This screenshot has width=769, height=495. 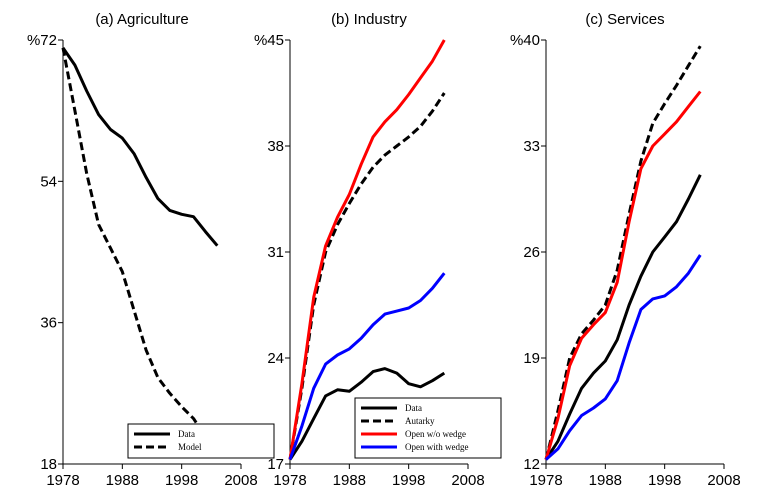 What do you see at coordinates (428, 428) in the screenshot?
I see `legend: Data Autarky Open w/o wedge Open with wedge` at bounding box center [428, 428].